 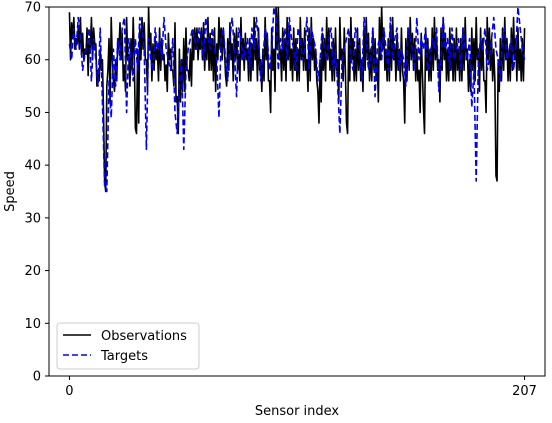 I want to click on x-tick-label: 207, so click(x=524, y=391).